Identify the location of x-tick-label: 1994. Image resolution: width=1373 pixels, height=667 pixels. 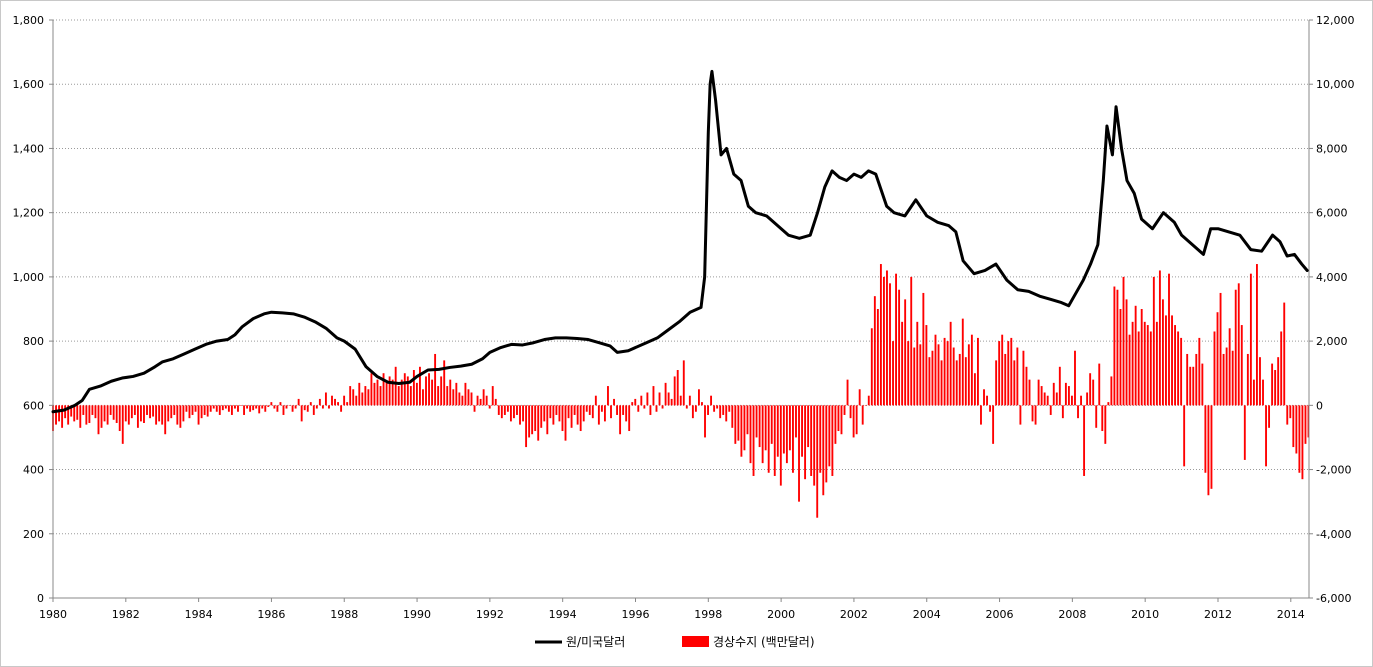
(563, 614).